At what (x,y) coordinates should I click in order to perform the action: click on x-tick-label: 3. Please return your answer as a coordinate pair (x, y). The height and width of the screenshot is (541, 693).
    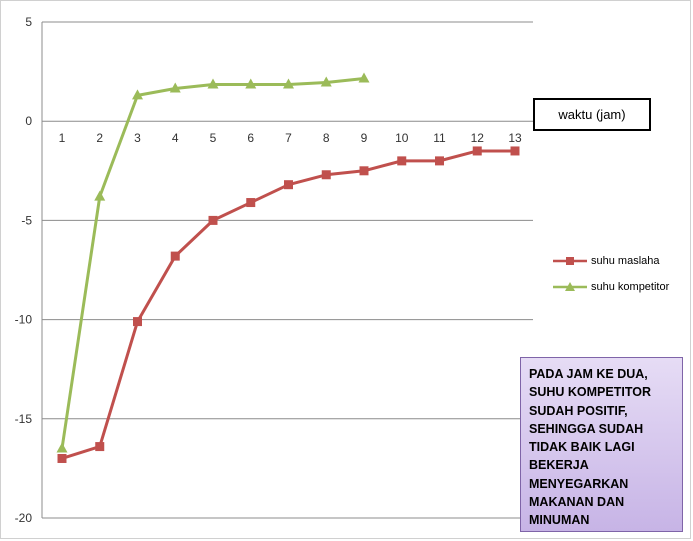
    Looking at the image, I should click on (137, 138).